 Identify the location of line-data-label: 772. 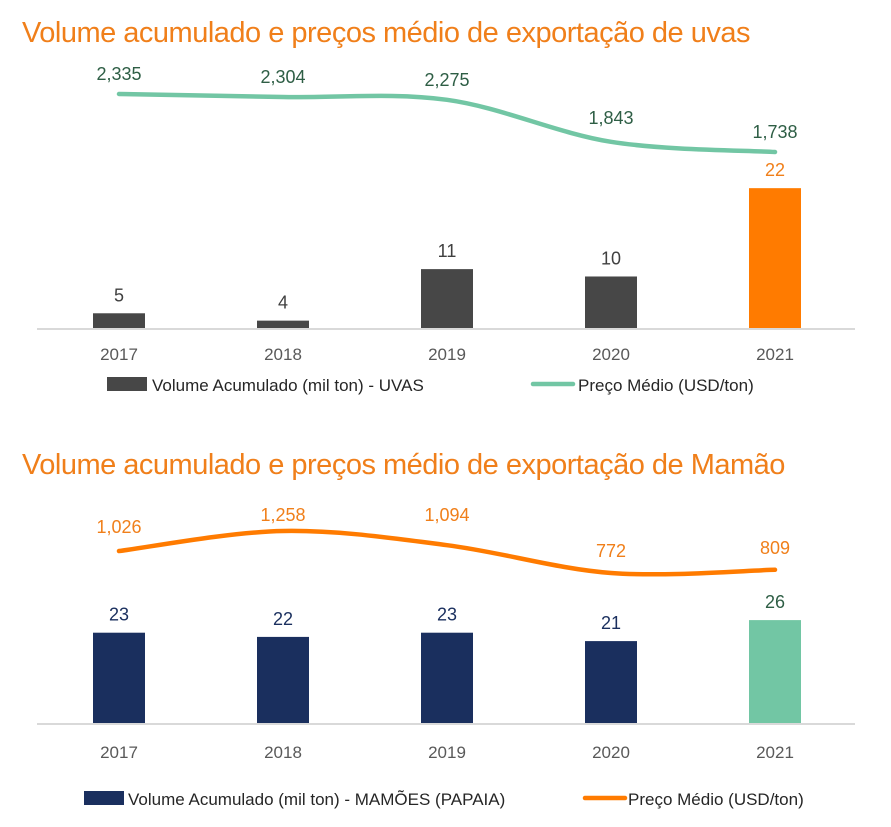
(611, 551).